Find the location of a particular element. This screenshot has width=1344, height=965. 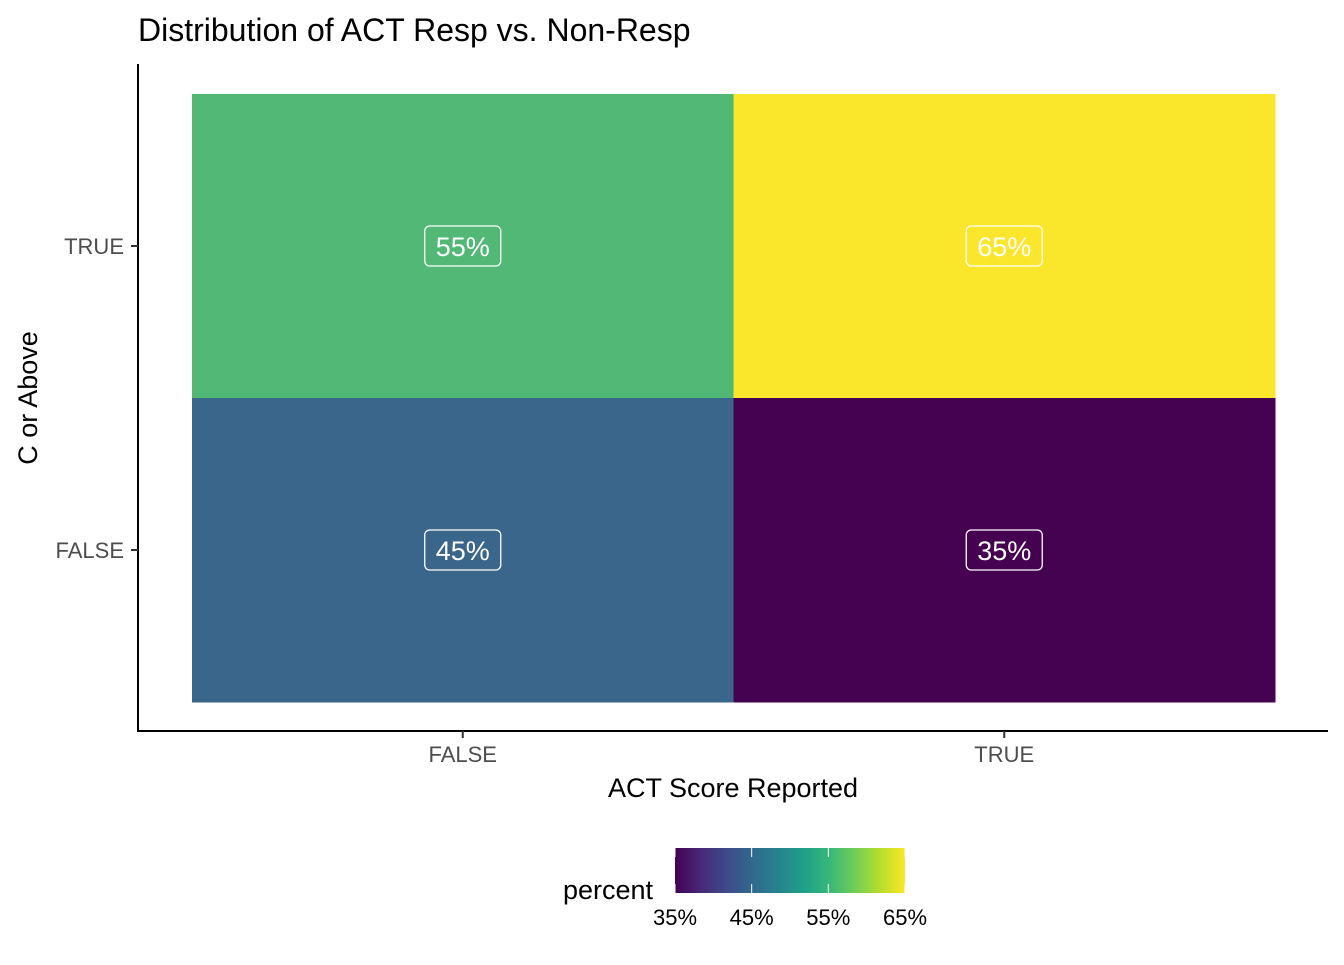

cell-label: 55% is located at coordinates (463, 246).